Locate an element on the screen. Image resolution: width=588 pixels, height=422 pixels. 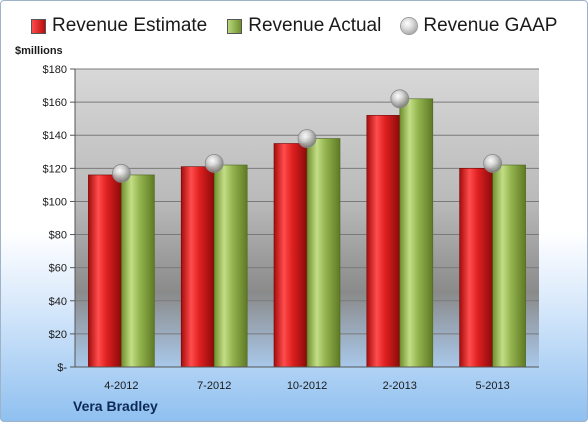
x-tick-label: 5-2013 is located at coordinates (492, 386).